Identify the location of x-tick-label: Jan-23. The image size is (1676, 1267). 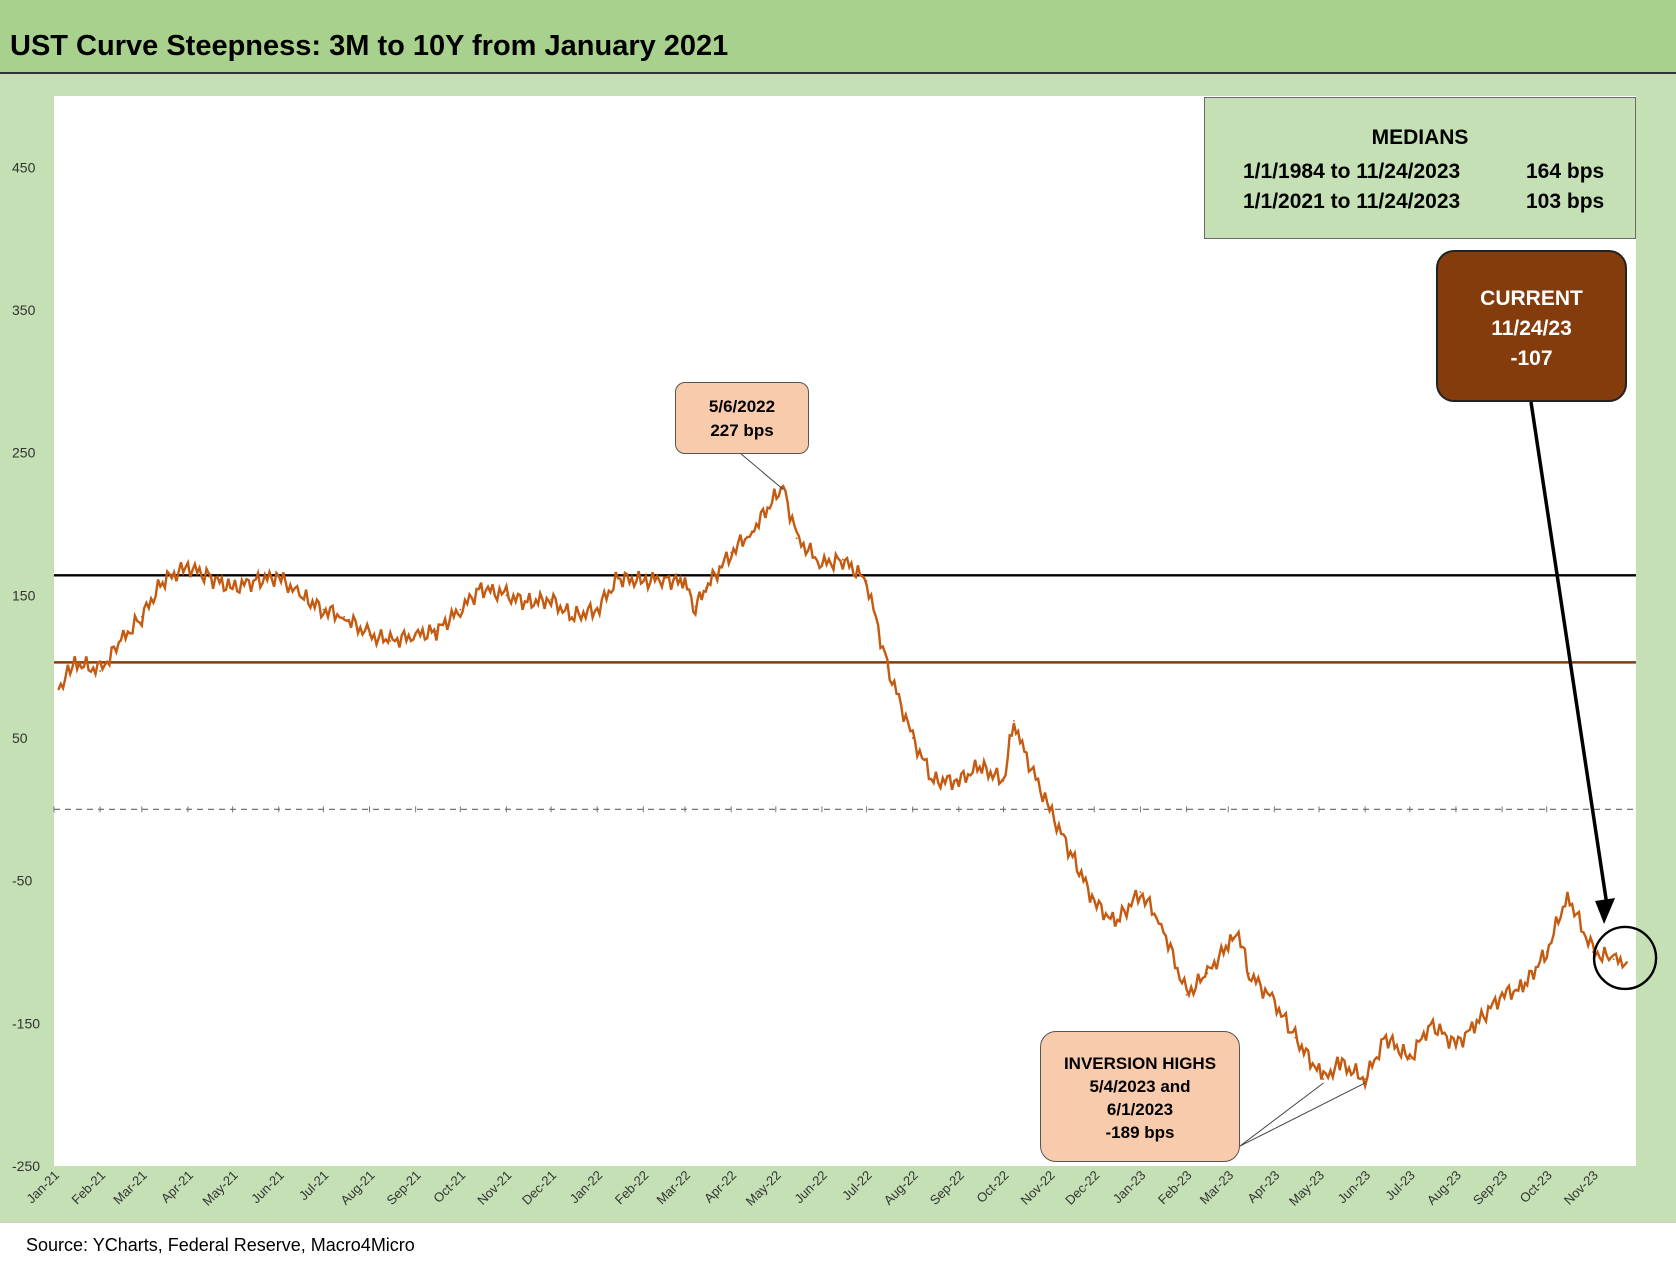
(1129, 1187).